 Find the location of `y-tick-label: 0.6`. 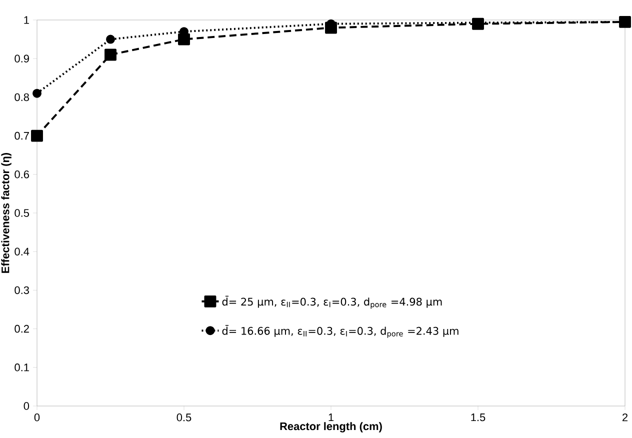

y-tick-label: 0.6 is located at coordinates (21, 174).